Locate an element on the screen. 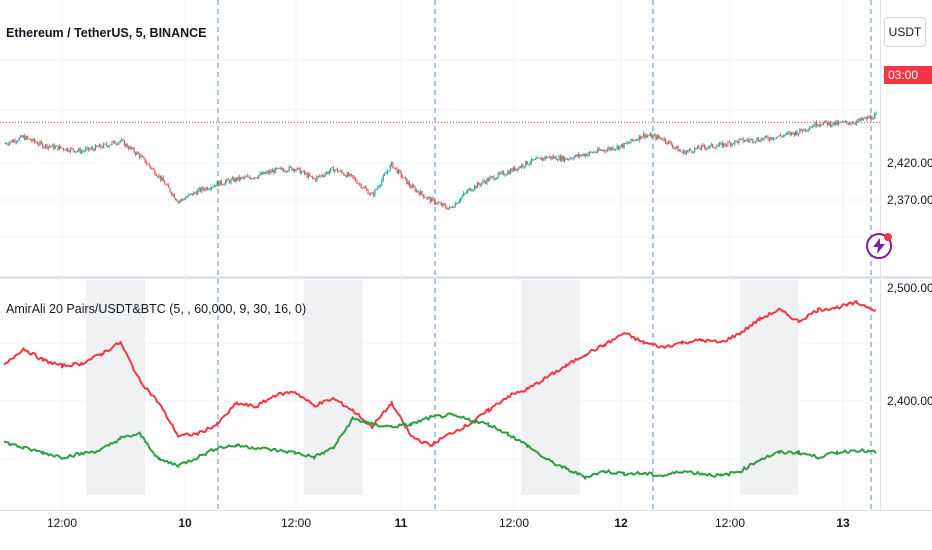 The image size is (932, 550). lightning-bolt-icon is located at coordinates (879, 246).